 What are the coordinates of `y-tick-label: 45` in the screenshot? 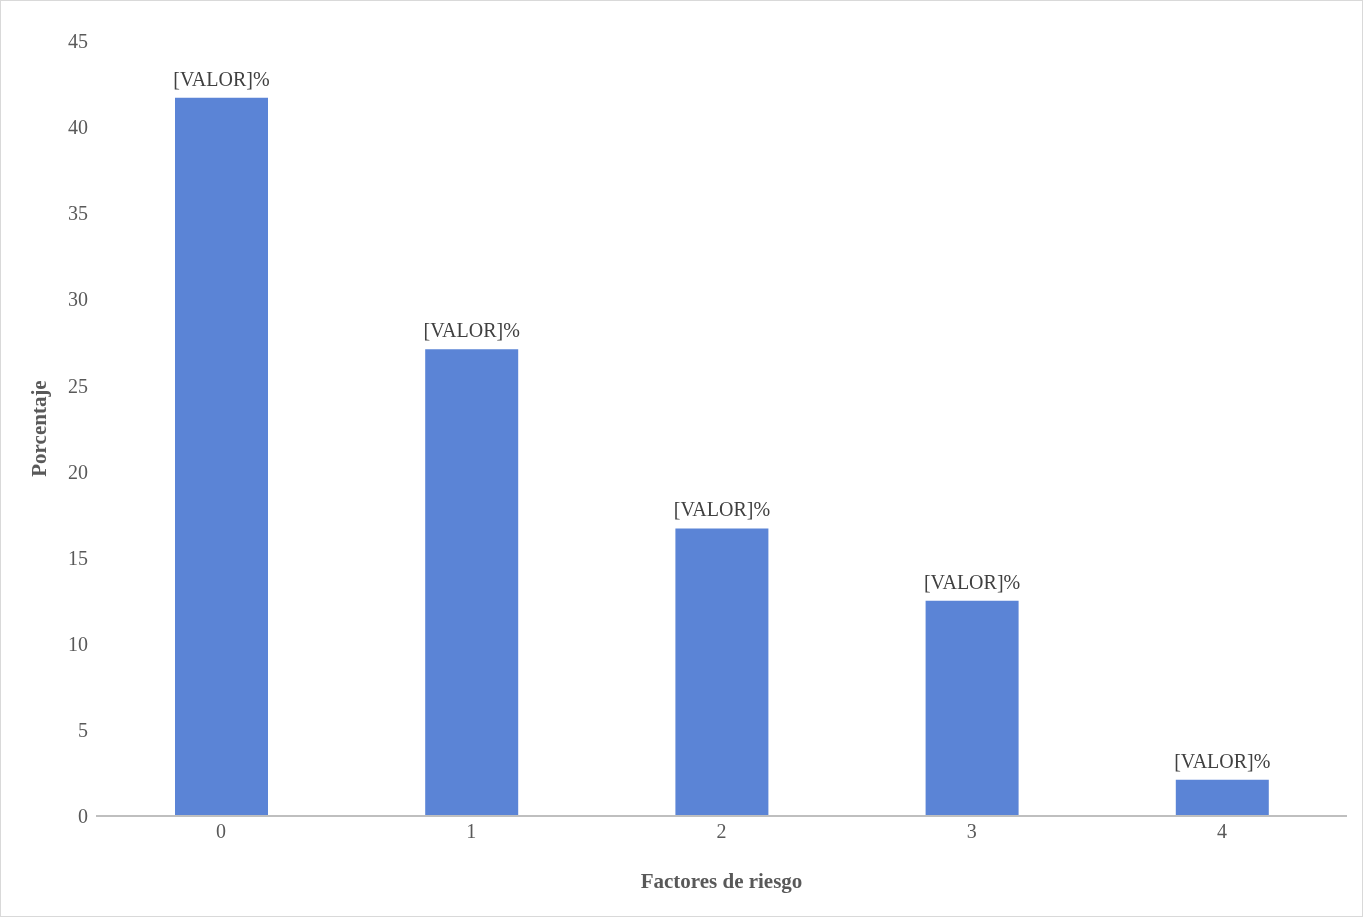 It's located at (78, 41).